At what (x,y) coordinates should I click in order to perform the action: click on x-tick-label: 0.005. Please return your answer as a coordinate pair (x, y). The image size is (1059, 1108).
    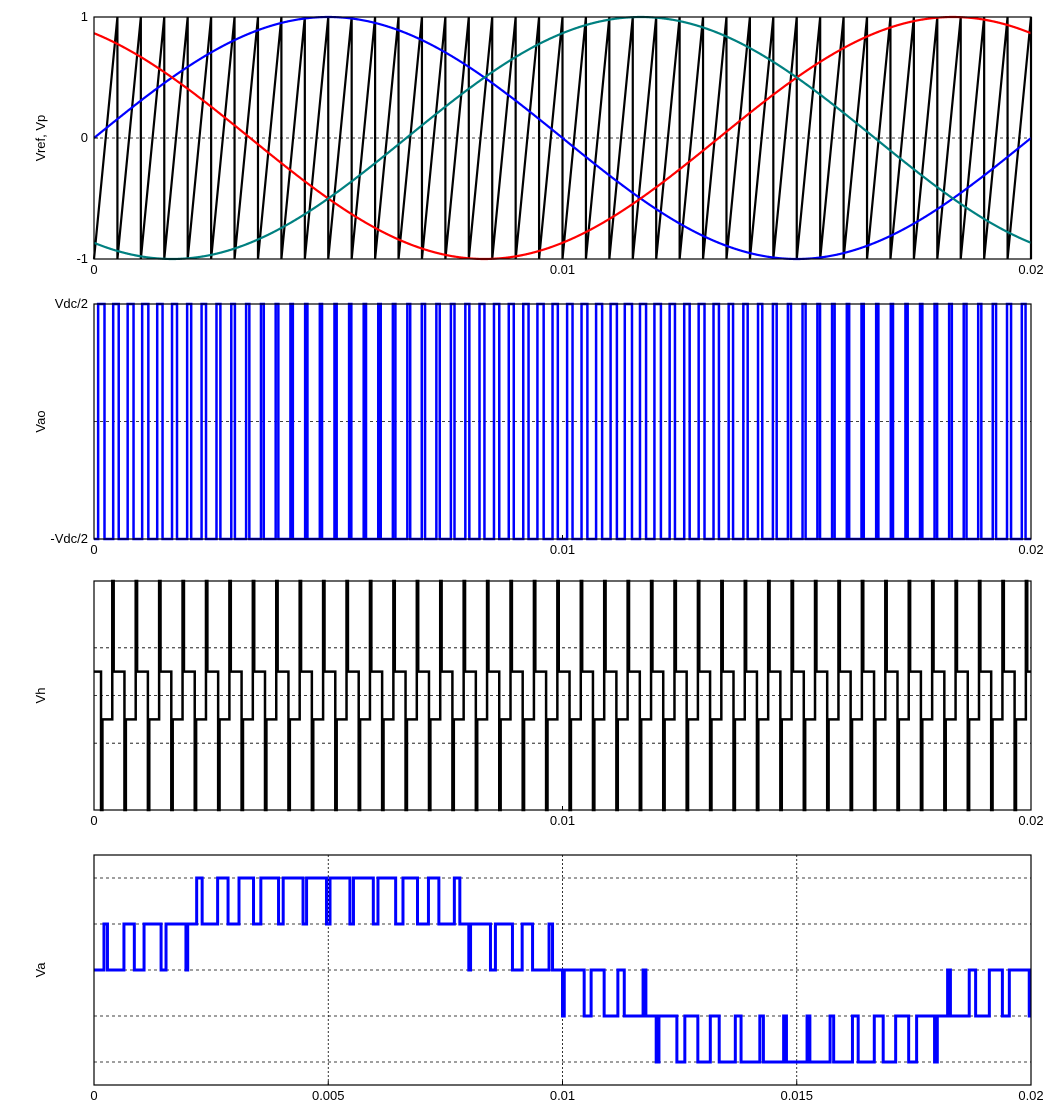
    Looking at the image, I should click on (328, 1095).